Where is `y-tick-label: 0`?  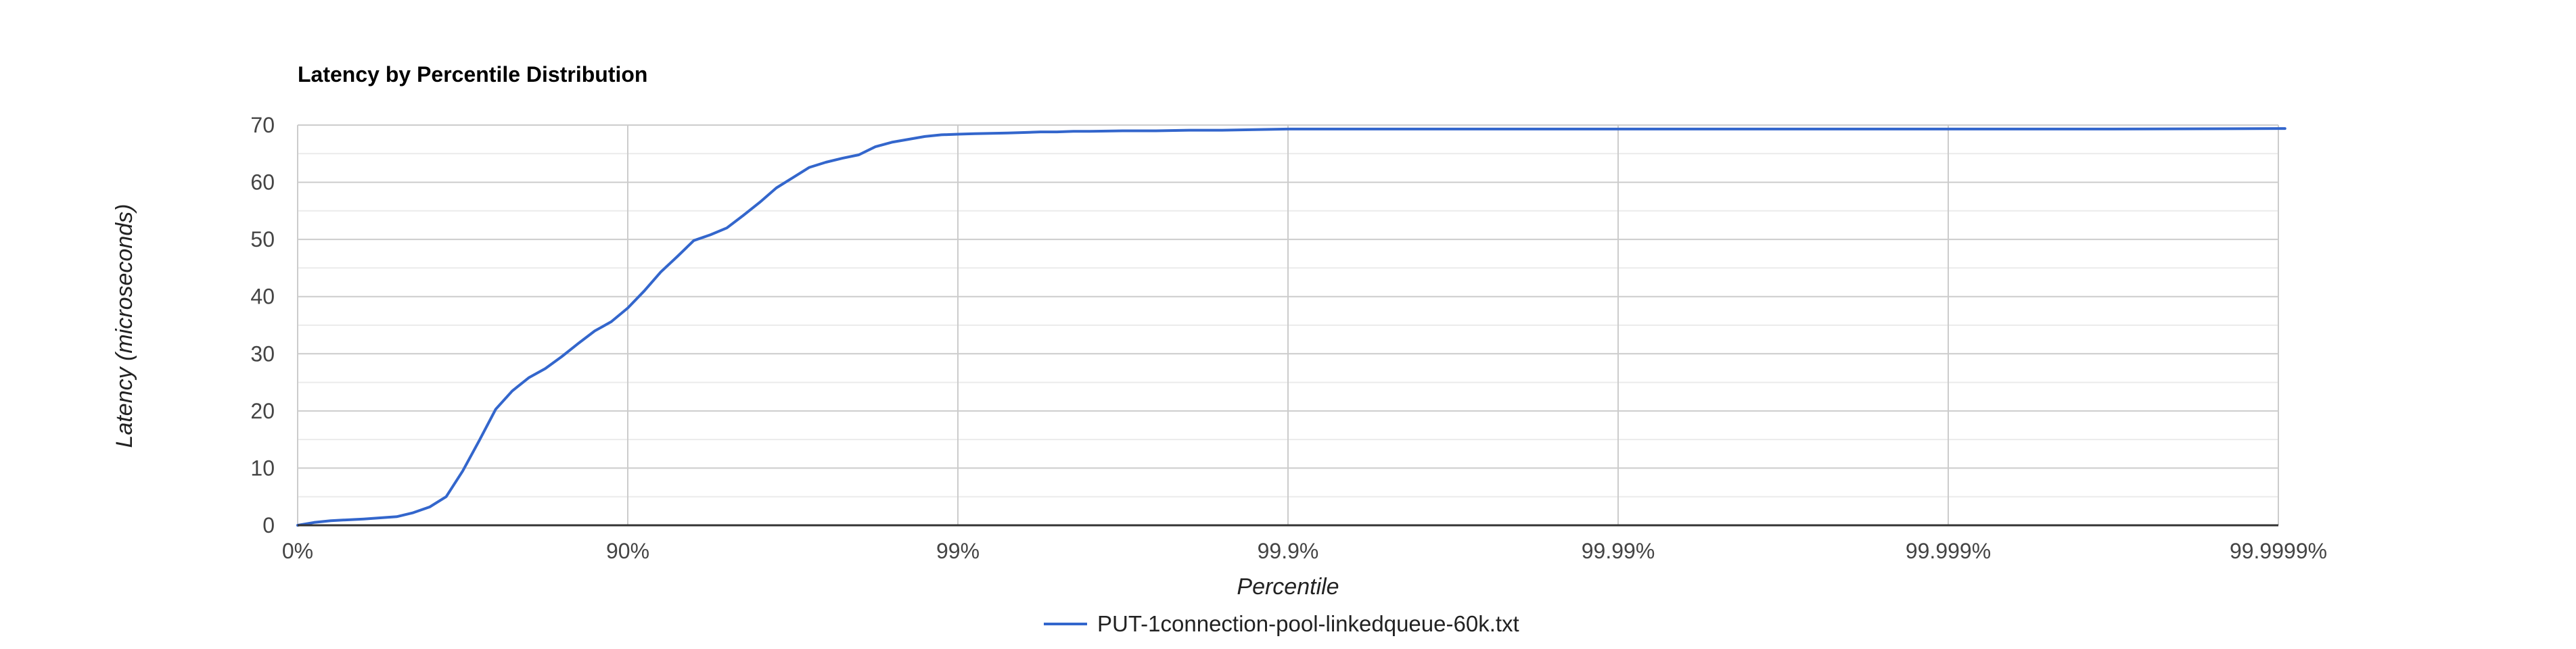 y-tick-label: 0 is located at coordinates (268, 525).